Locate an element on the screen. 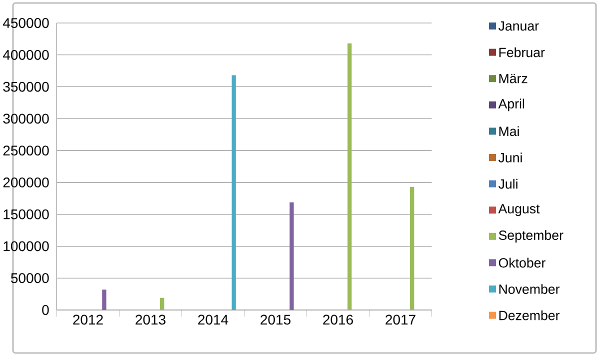 This screenshot has width=600, height=358. y-tick-label: 100000 is located at coordinates (26, 246).